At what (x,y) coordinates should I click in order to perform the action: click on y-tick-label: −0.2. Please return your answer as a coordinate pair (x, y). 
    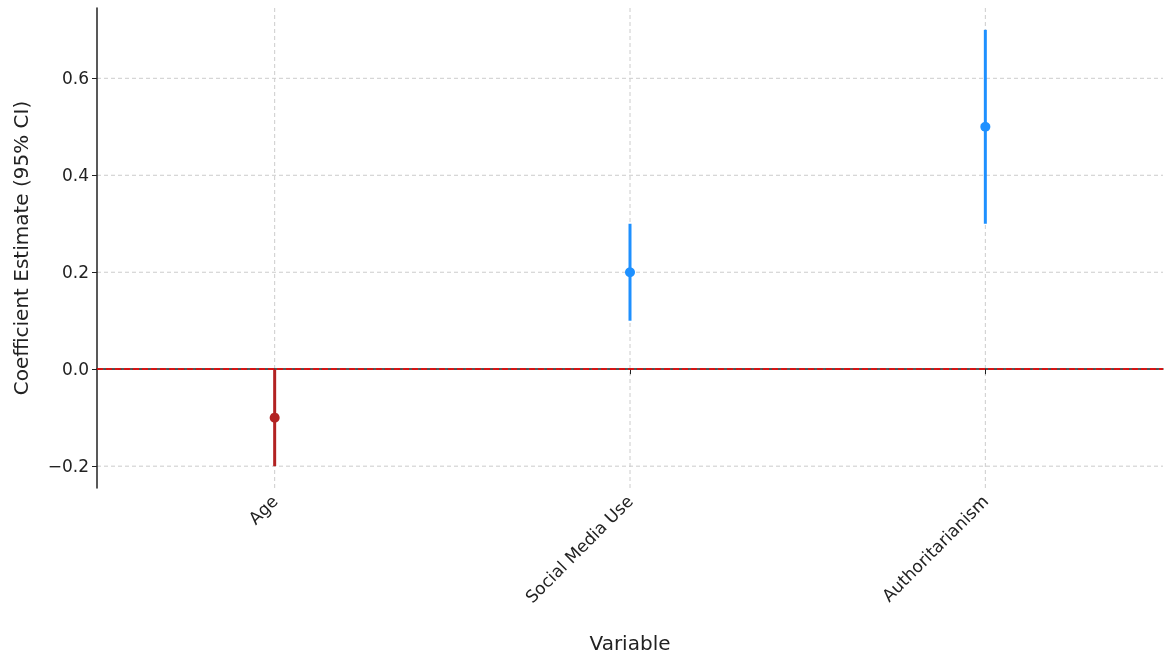
    Looking at the image, I should click on (68, 466).